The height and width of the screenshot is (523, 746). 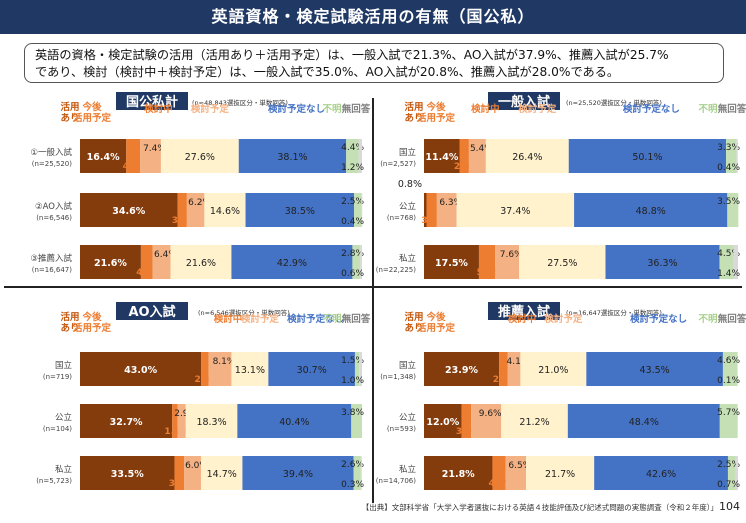 I want to click on panel-2-label-3-3: 7.6%, so click(x=511, y=255).